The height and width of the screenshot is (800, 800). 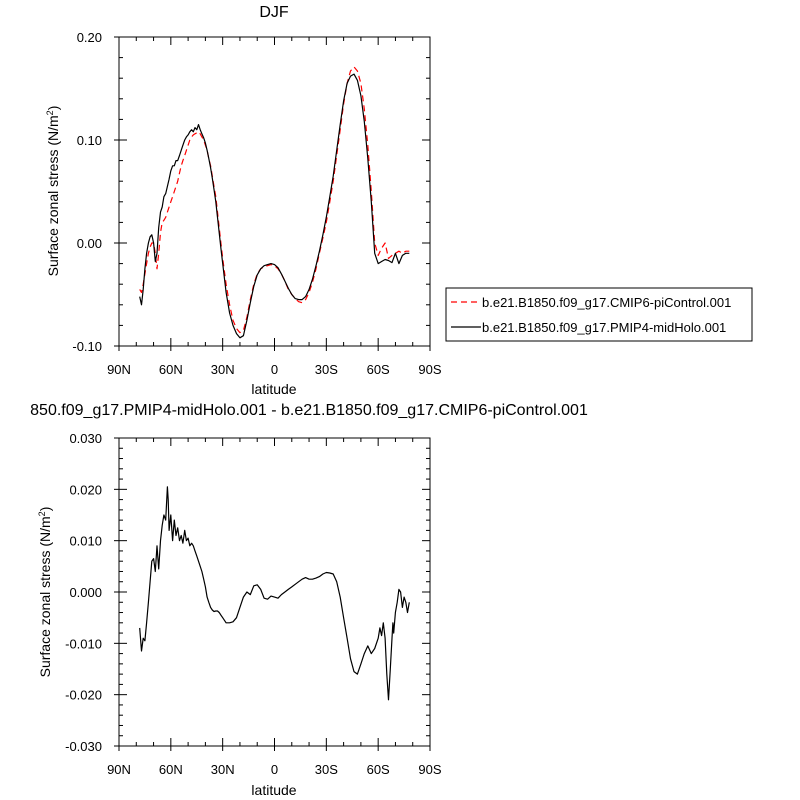 I want to click on top-xtick-label: 90N, so click(x=119, y=369).